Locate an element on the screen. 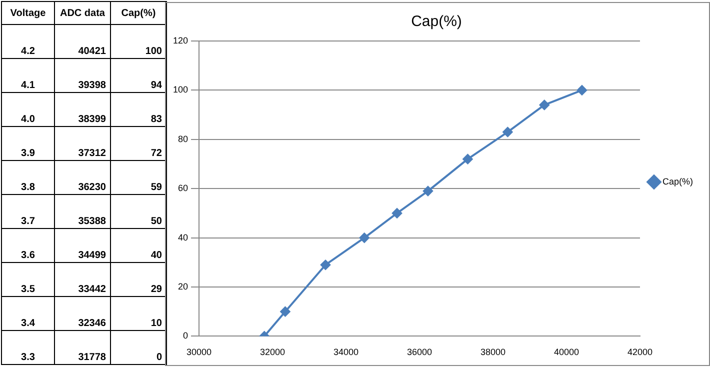 The width and height of the screenshot is (710, 368). text: 40421 is located at coordinates (82, 41).